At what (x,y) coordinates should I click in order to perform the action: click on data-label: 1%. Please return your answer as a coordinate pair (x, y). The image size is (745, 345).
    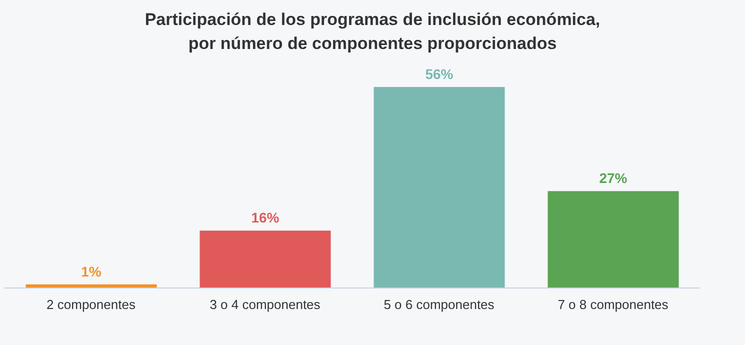
    Looking at the image, I should click on (91, 271).